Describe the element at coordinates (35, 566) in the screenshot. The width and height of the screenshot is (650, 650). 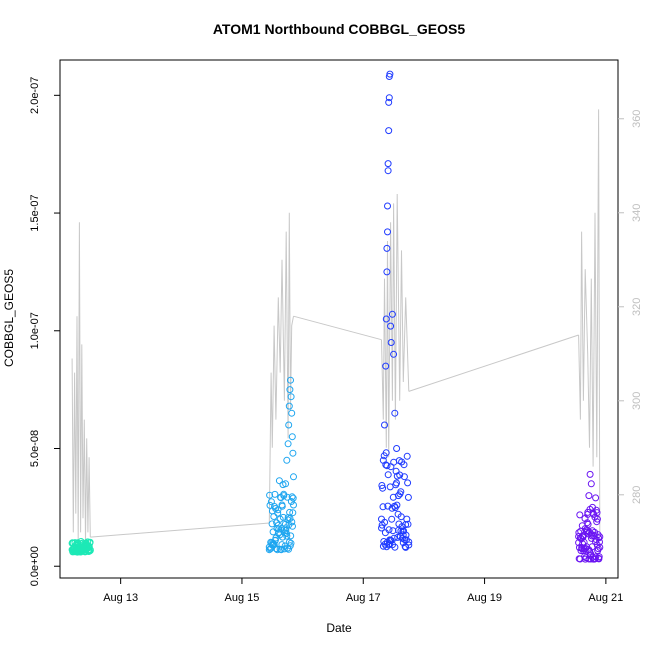
I see `y-tick-label: 0.0e+00` at that location.